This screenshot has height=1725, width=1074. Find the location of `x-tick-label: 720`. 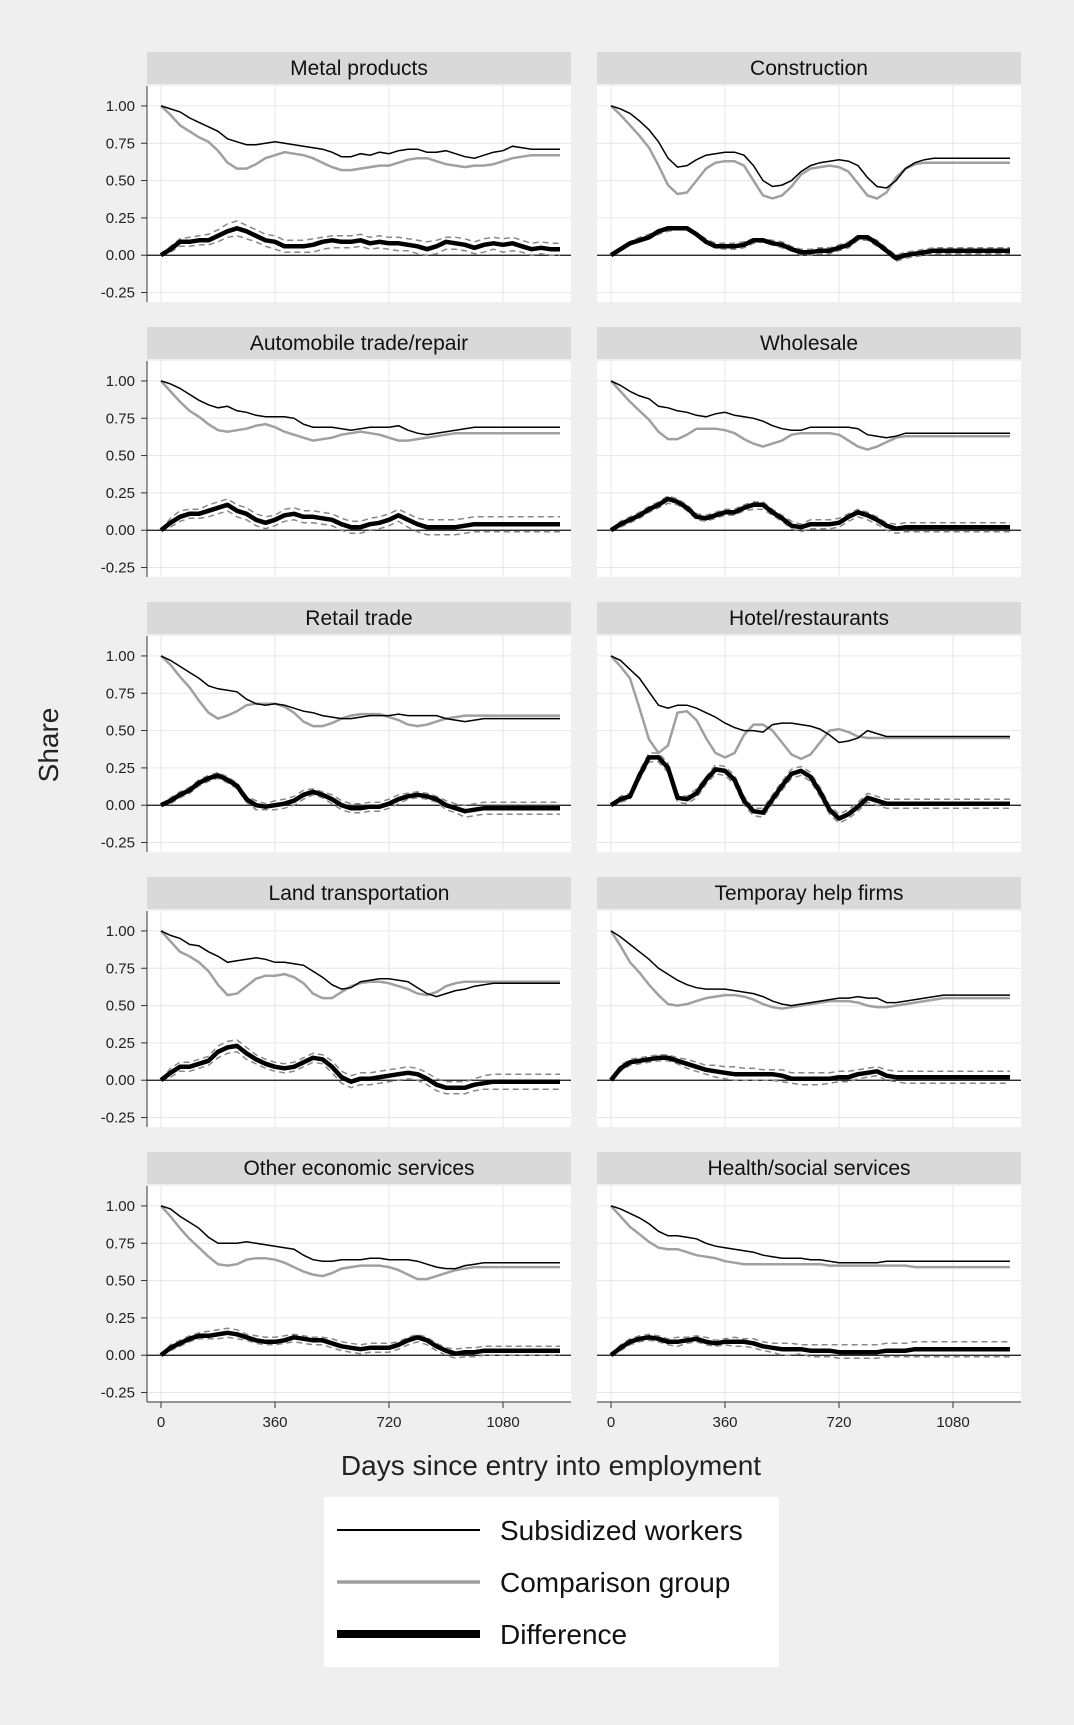

x-tick-label: 720 is located at coordinates (838, 1422).